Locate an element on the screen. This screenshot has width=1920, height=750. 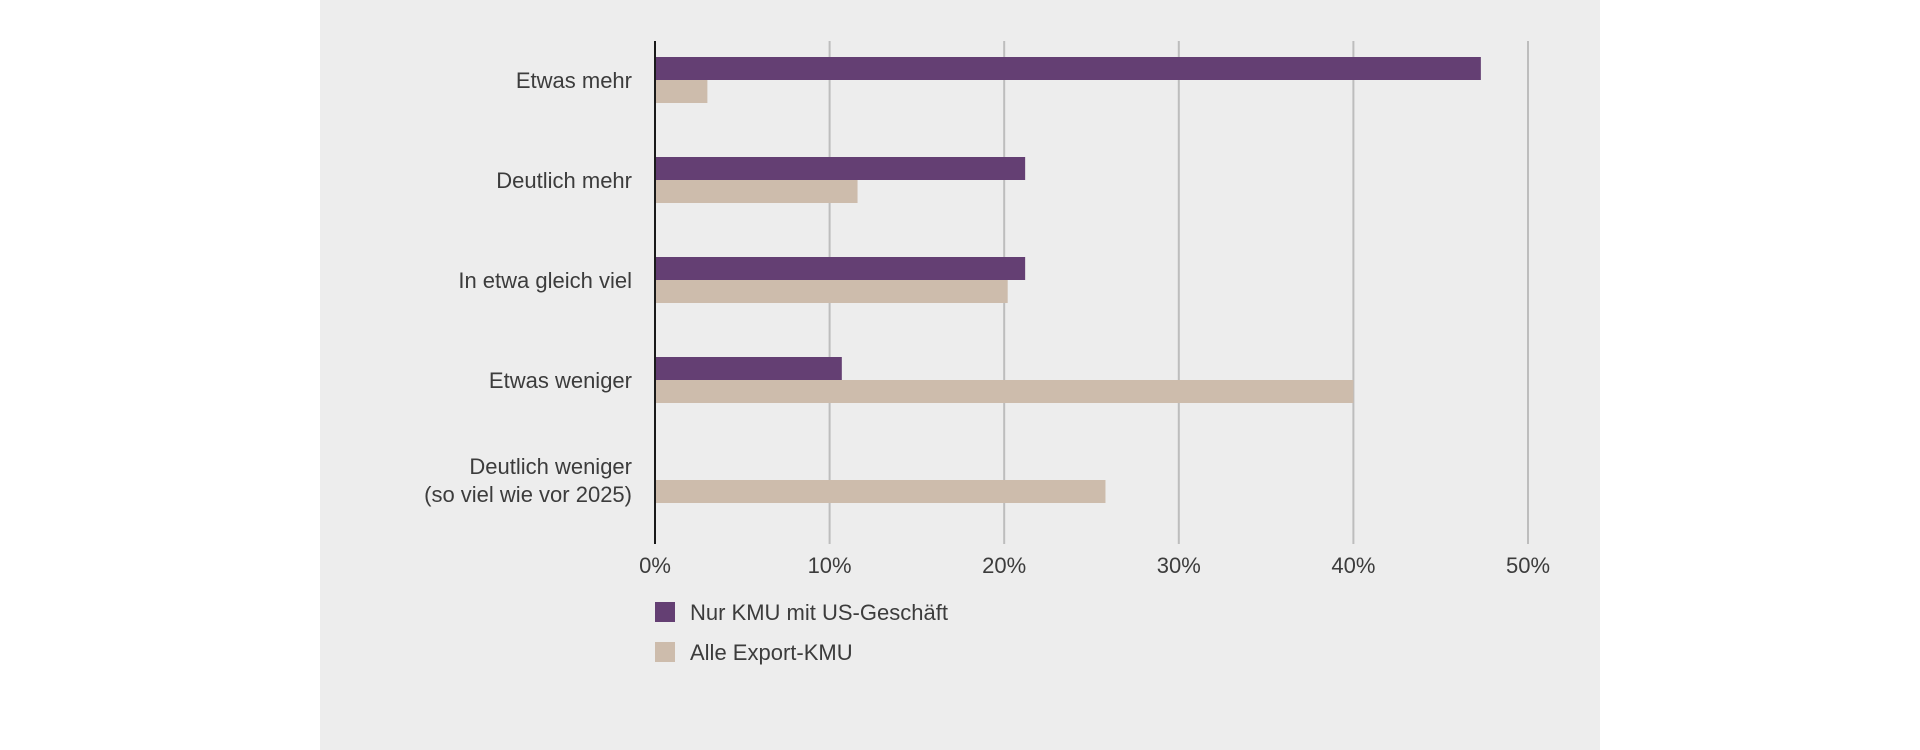
x-tick-label: 40% is located at coordinates (1353, 565).